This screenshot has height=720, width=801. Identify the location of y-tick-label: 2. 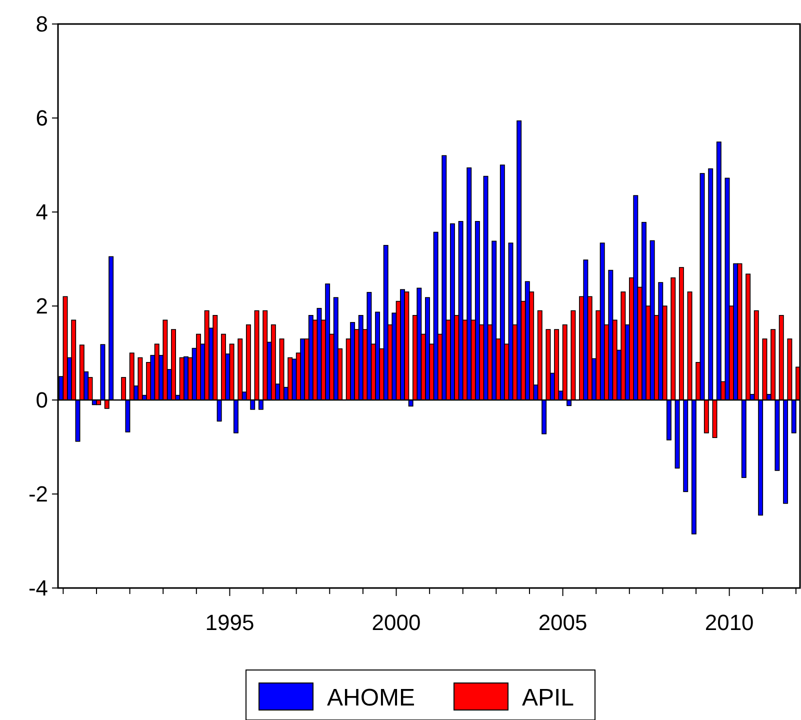
(42, 306).